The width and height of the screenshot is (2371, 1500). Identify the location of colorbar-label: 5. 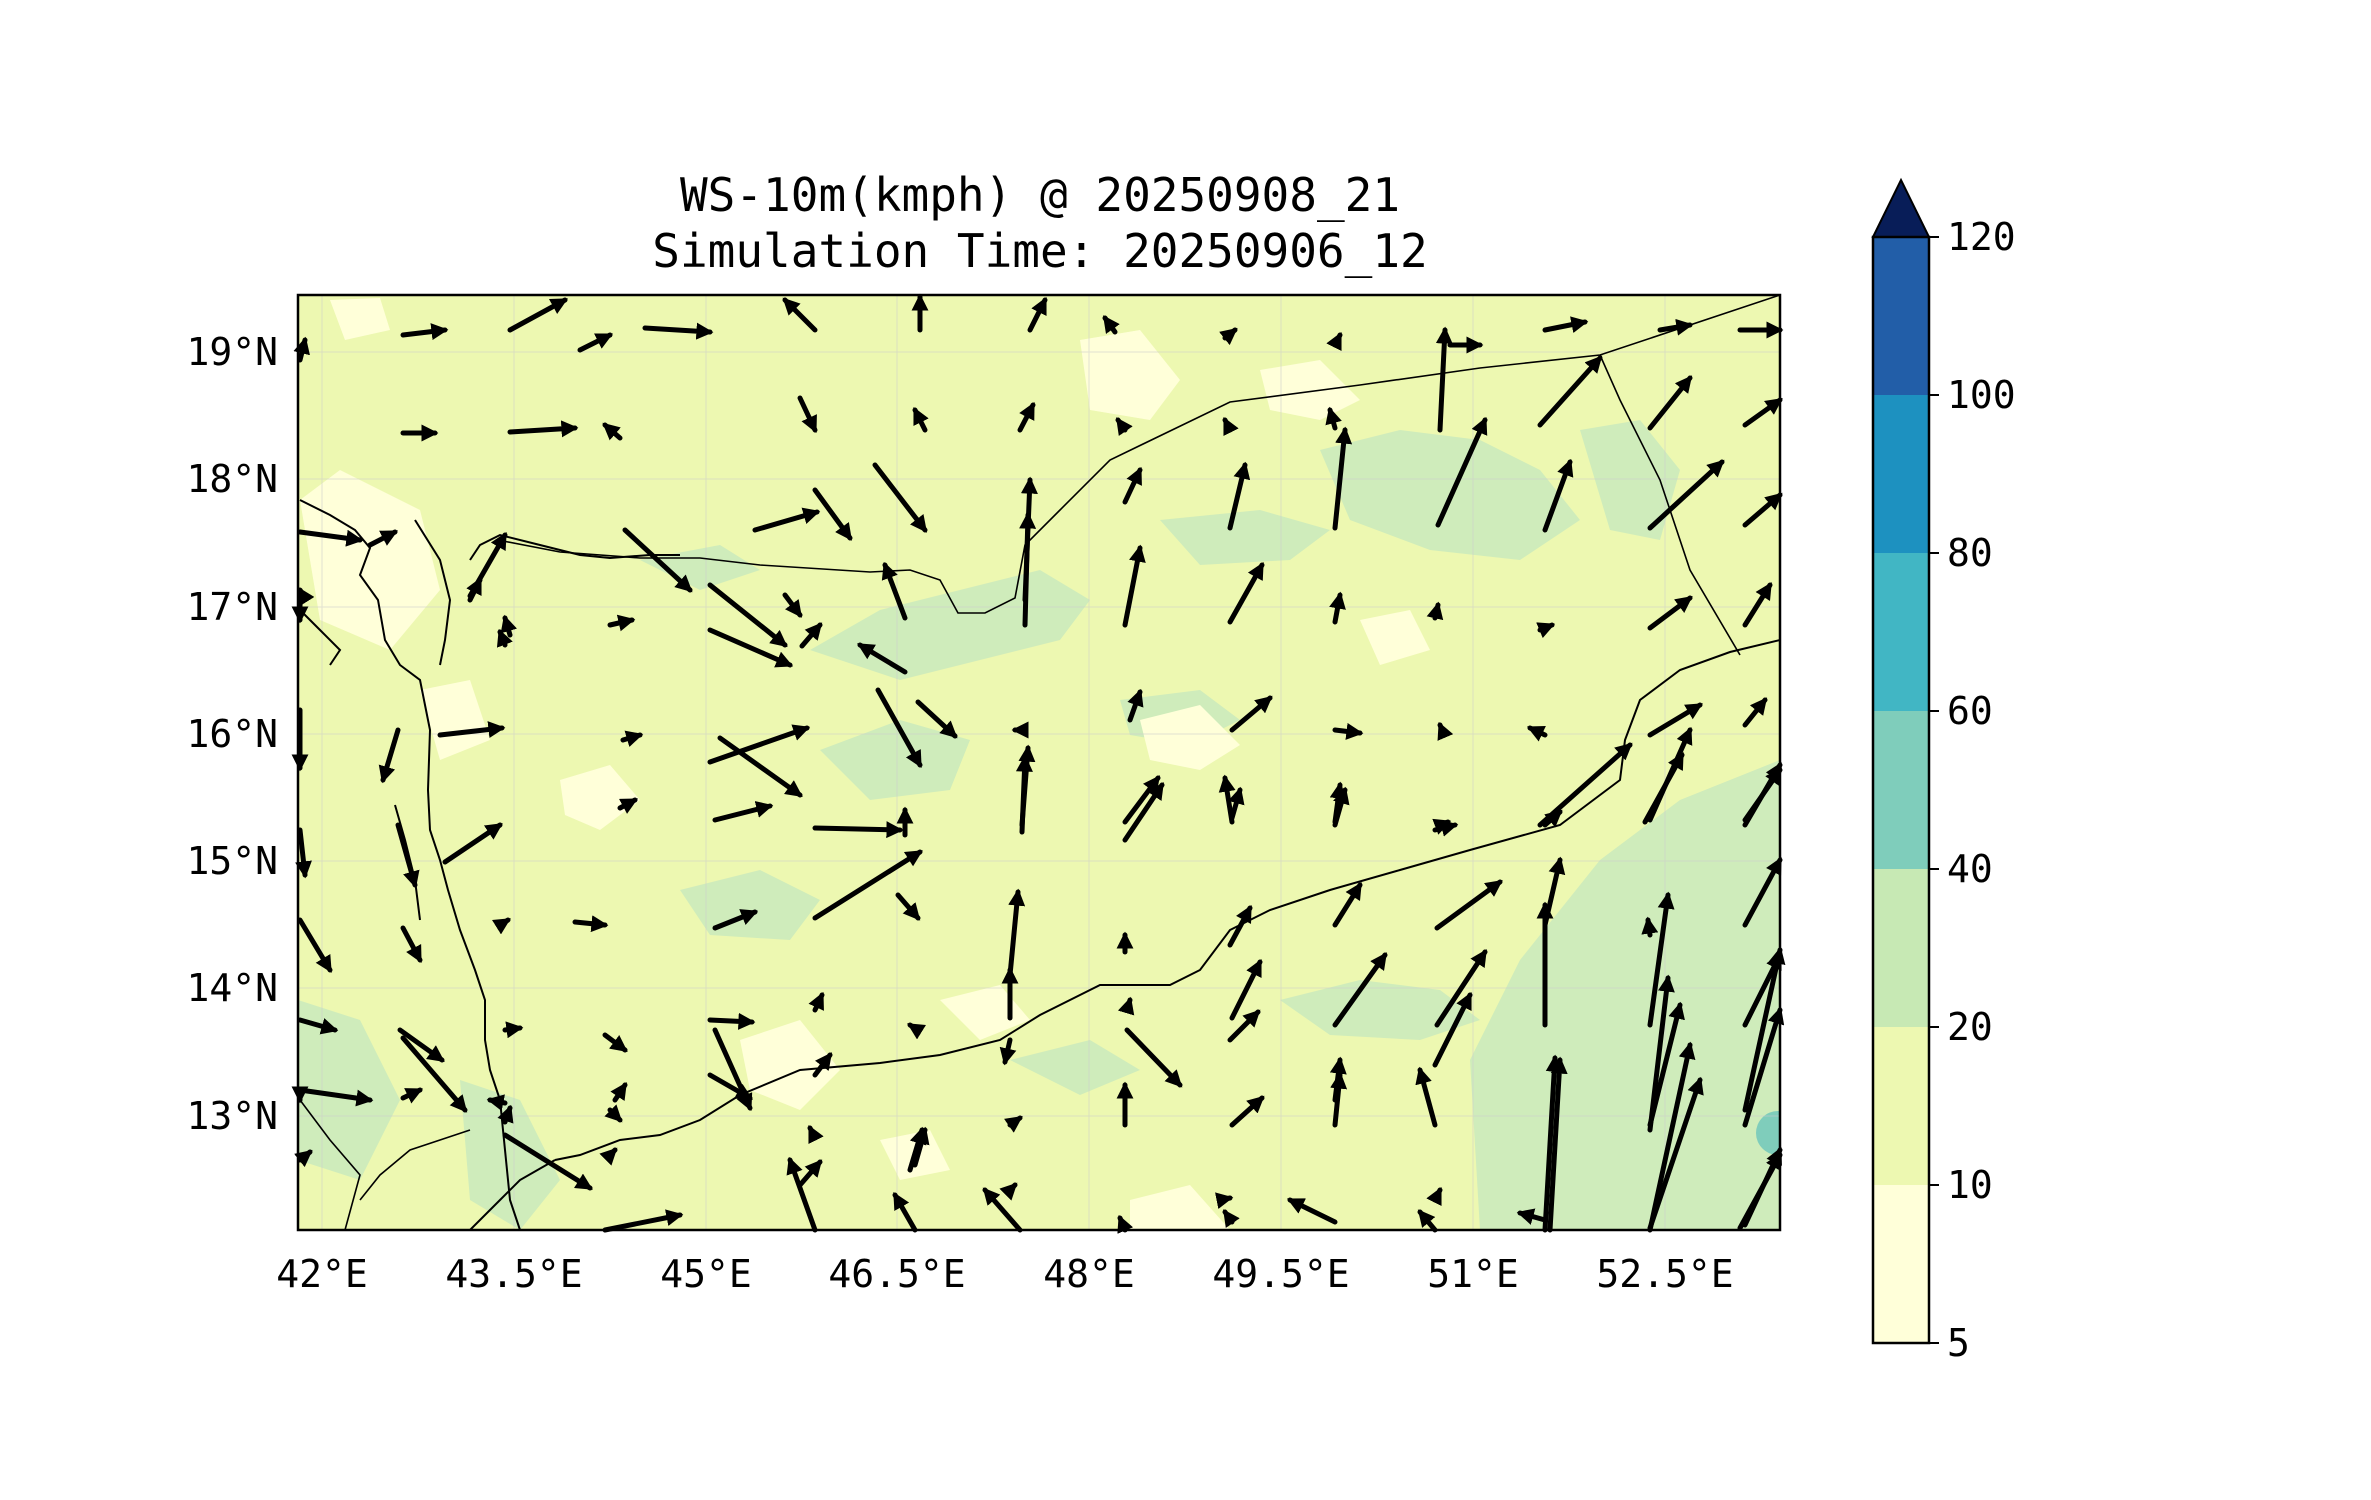
(1958, 1343).